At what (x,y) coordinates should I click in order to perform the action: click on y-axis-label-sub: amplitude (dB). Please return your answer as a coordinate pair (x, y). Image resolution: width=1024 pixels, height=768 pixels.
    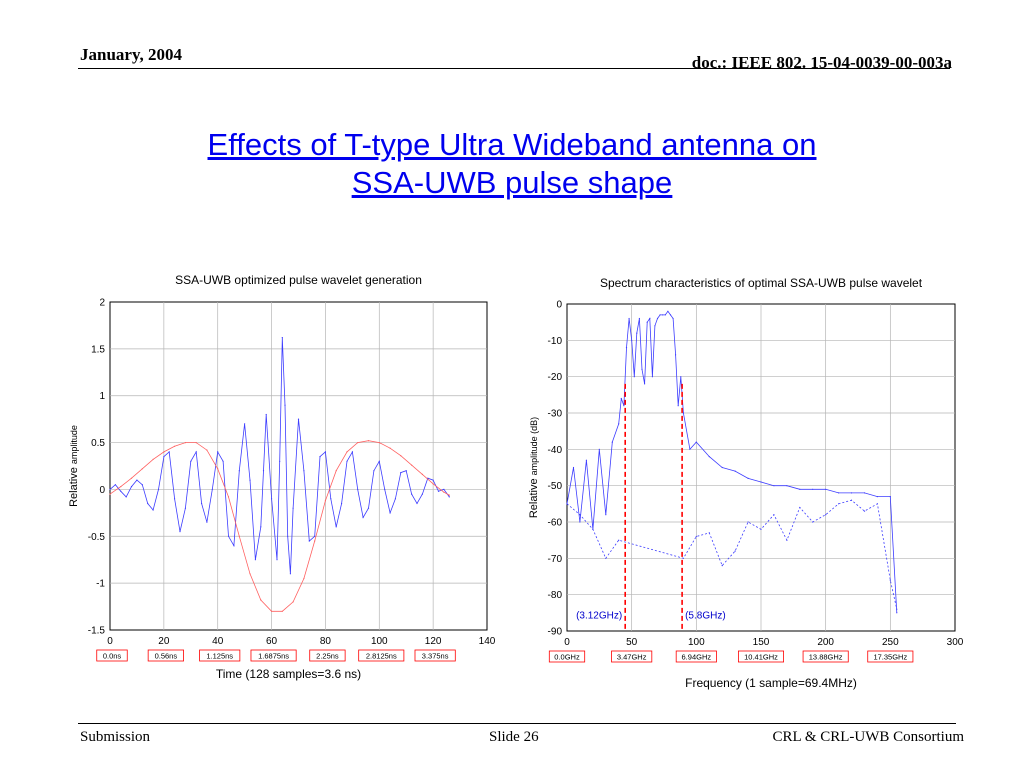
    Looking at the image, I should click on (534, 446).